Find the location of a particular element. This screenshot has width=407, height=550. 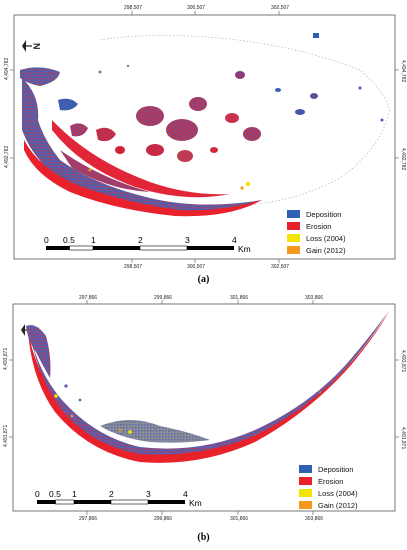

map-a-scale-label-0-5: 0.5 is located at coordinates (69, 240).